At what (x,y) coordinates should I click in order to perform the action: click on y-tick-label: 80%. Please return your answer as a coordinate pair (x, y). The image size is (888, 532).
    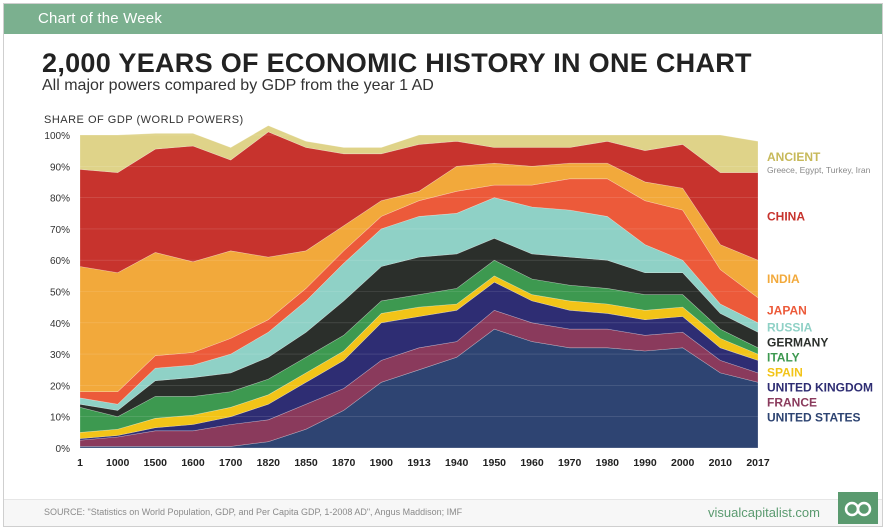
    Looking at the image, I should click on (60, 199).